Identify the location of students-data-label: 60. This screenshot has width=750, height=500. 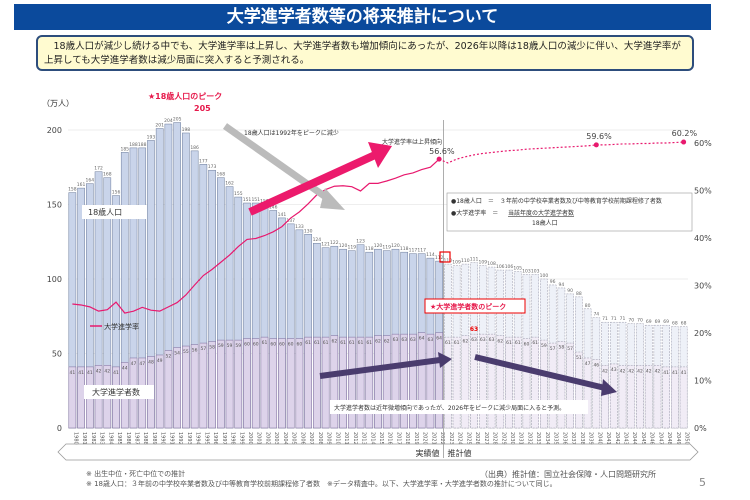
(273, 345).